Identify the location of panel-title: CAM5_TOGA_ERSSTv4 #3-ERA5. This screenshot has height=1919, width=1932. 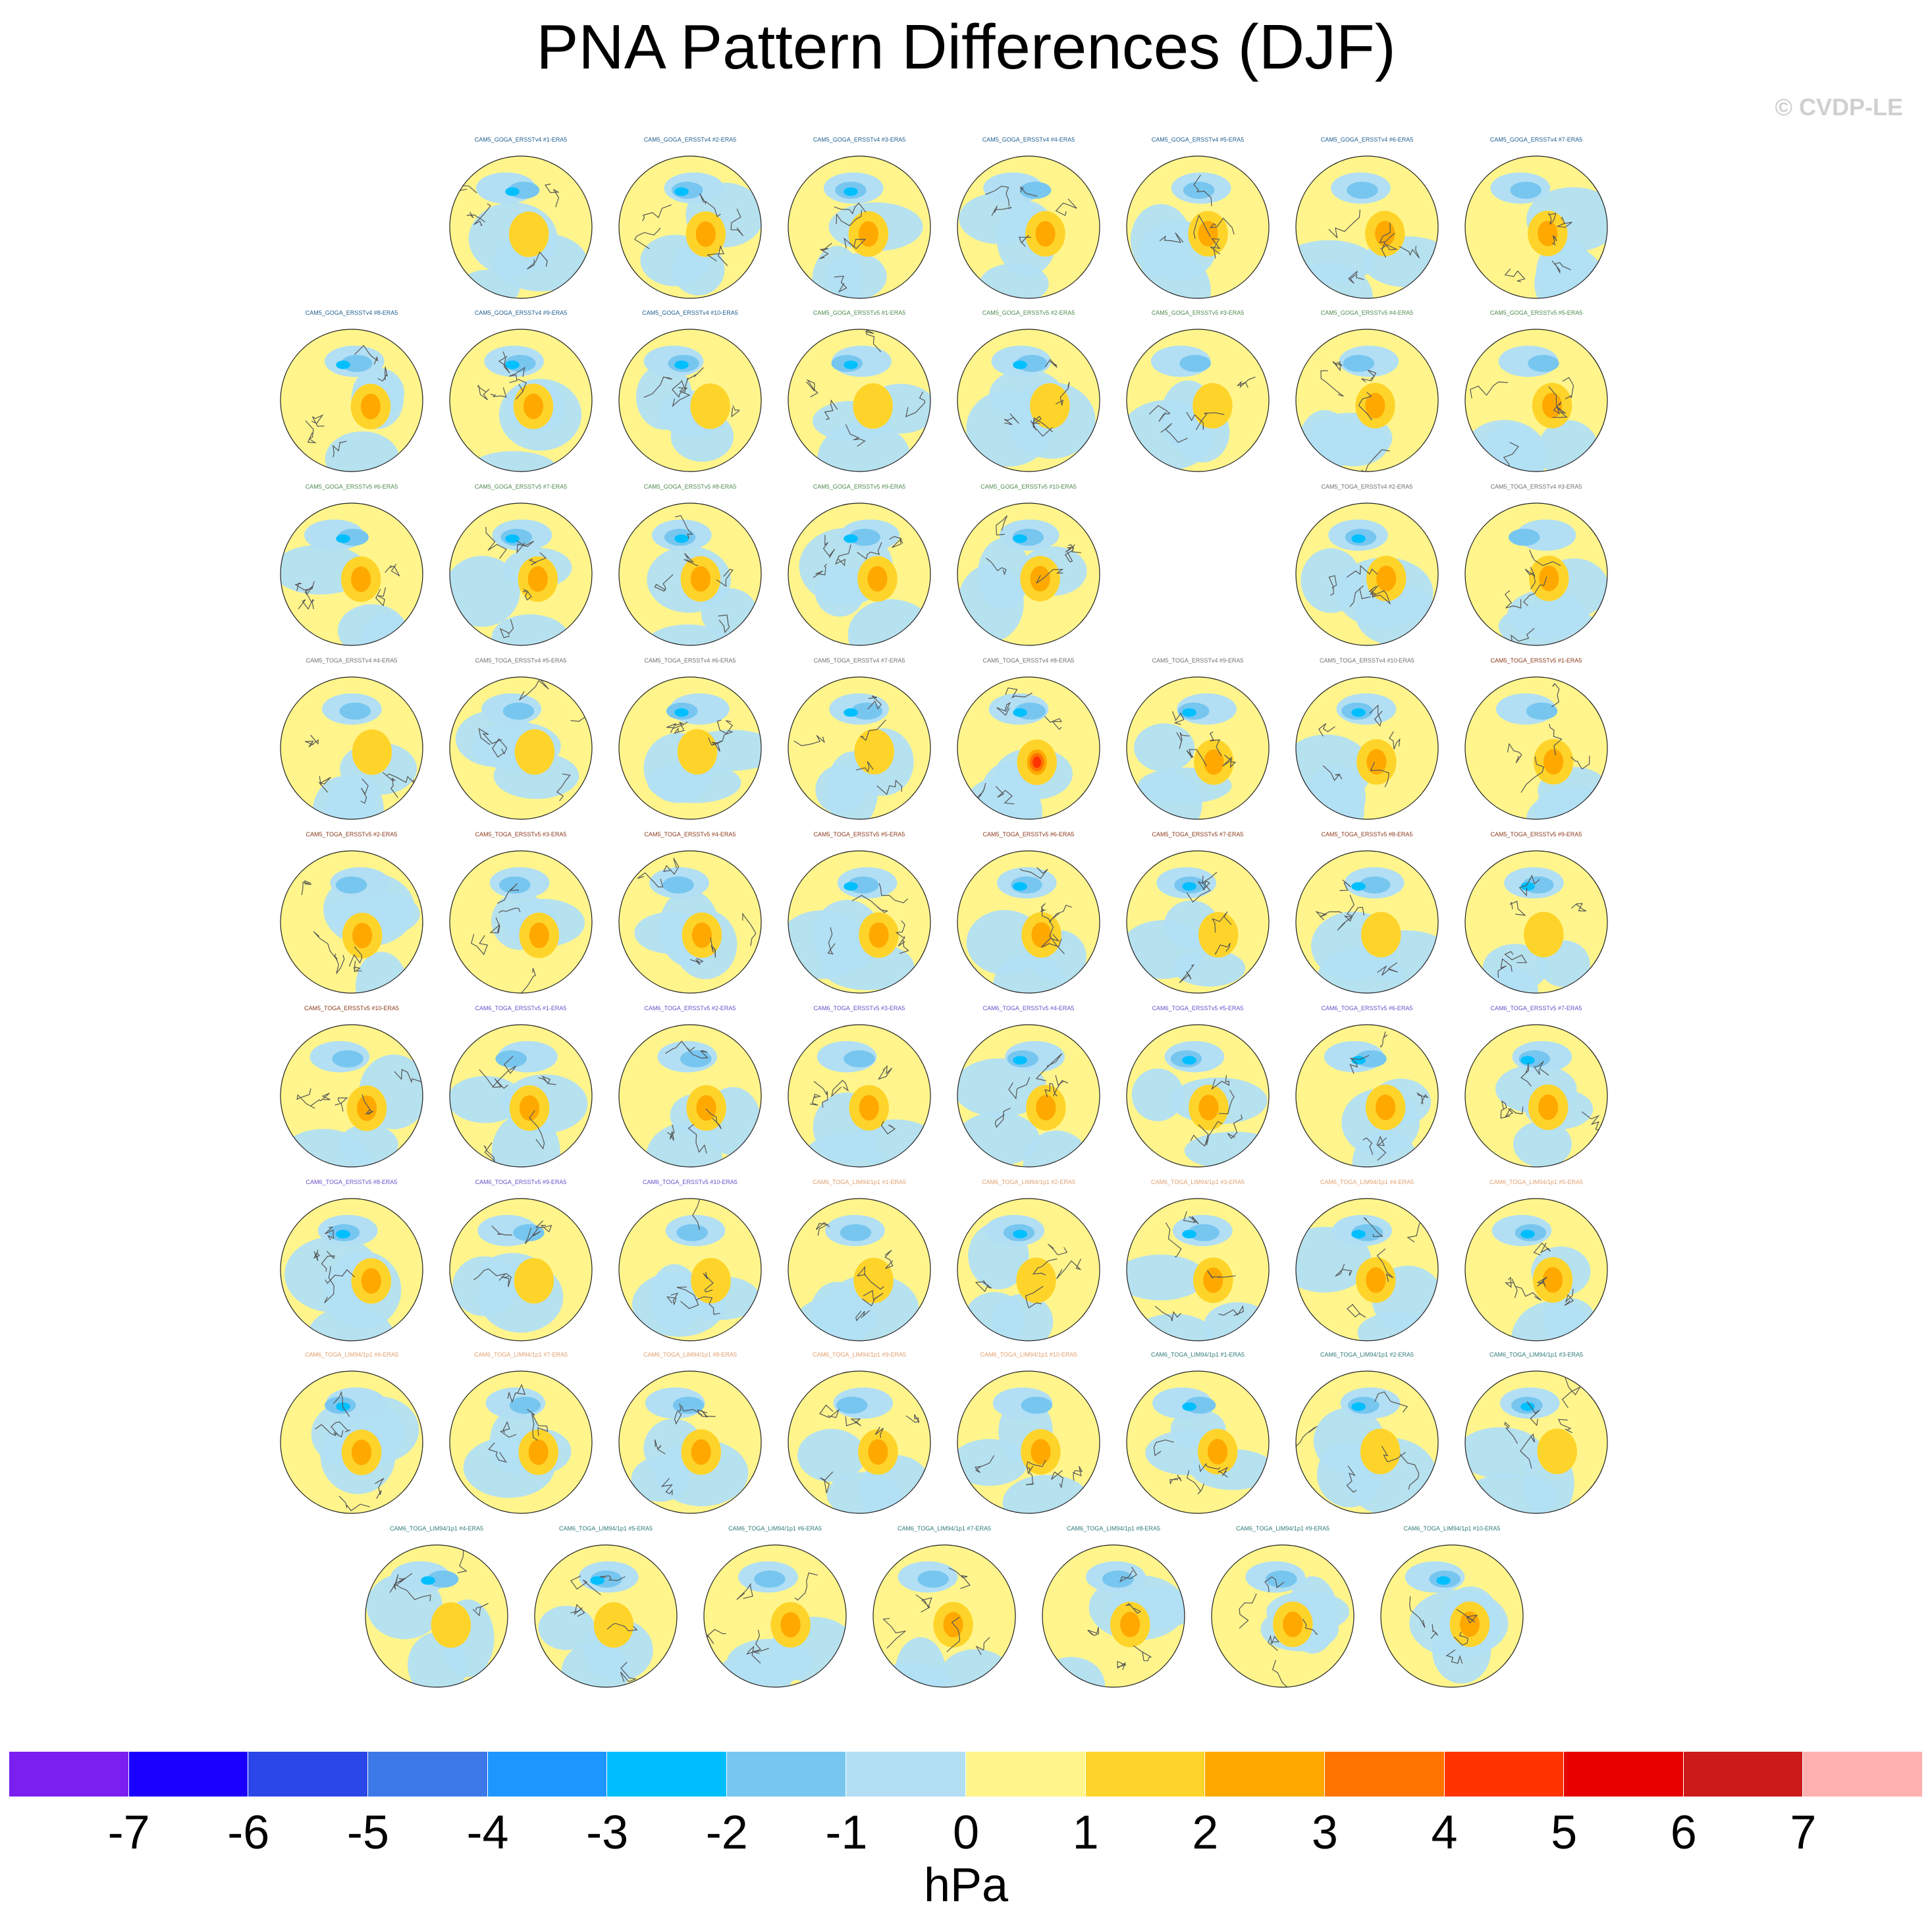
(1536, 487).